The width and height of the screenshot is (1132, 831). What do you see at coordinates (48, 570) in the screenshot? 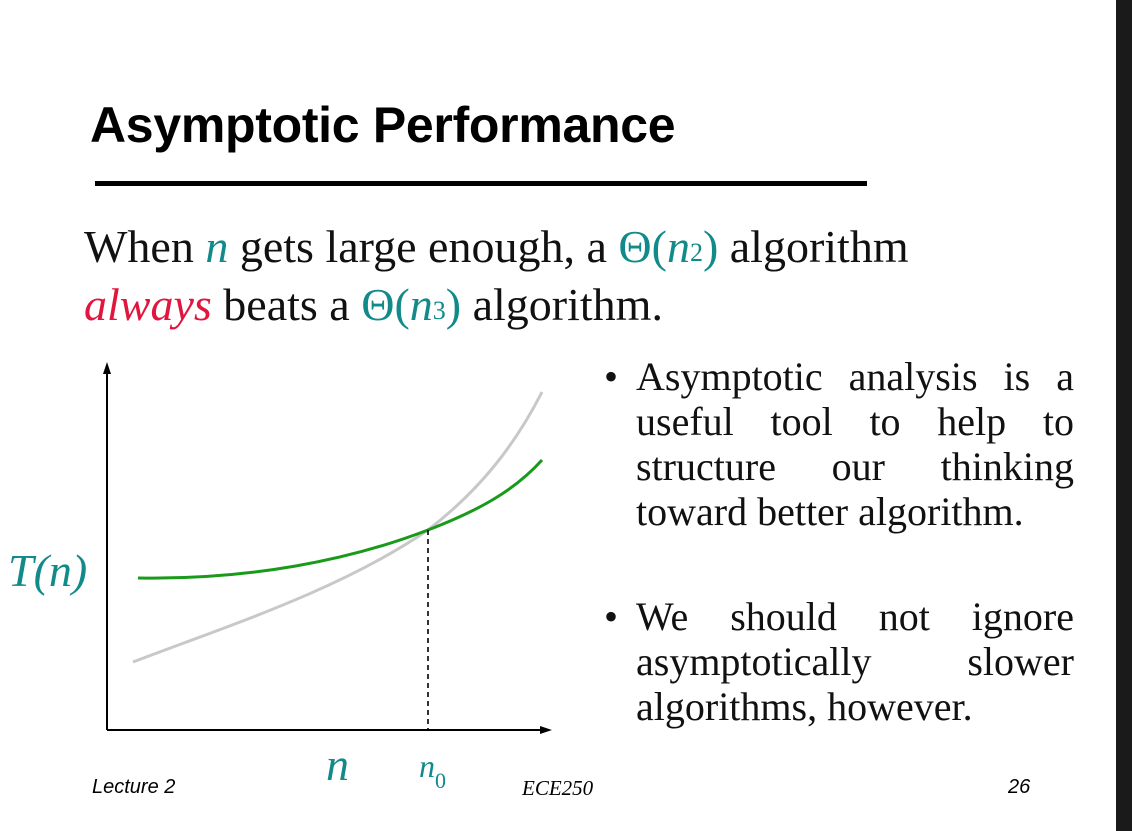
I see `y-axis-label: T(n)` at bounding box center [48, 570].